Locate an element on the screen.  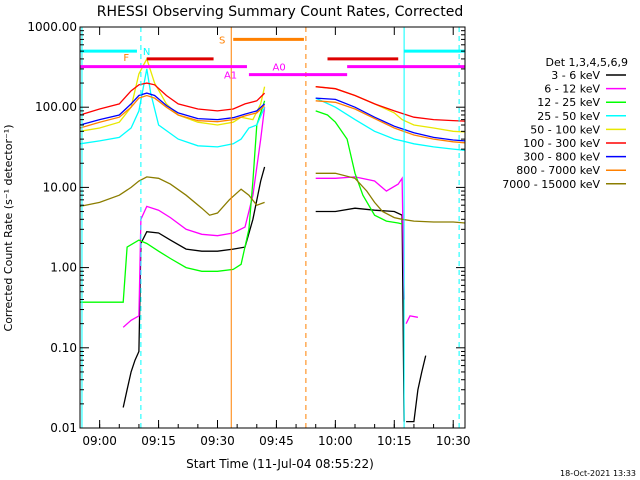
legend-label-6: 300 - 800 keV is located at coordinates (561, 157).